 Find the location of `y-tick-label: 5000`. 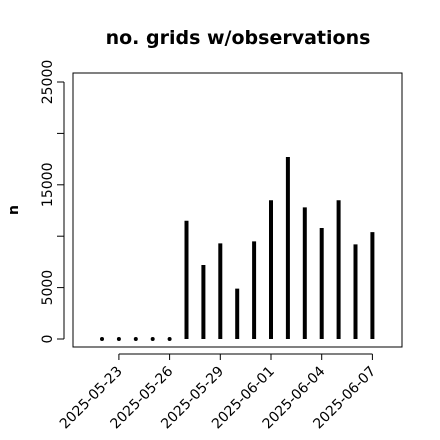

y-tick-label: 5000 is located at coordinates (48, 288).